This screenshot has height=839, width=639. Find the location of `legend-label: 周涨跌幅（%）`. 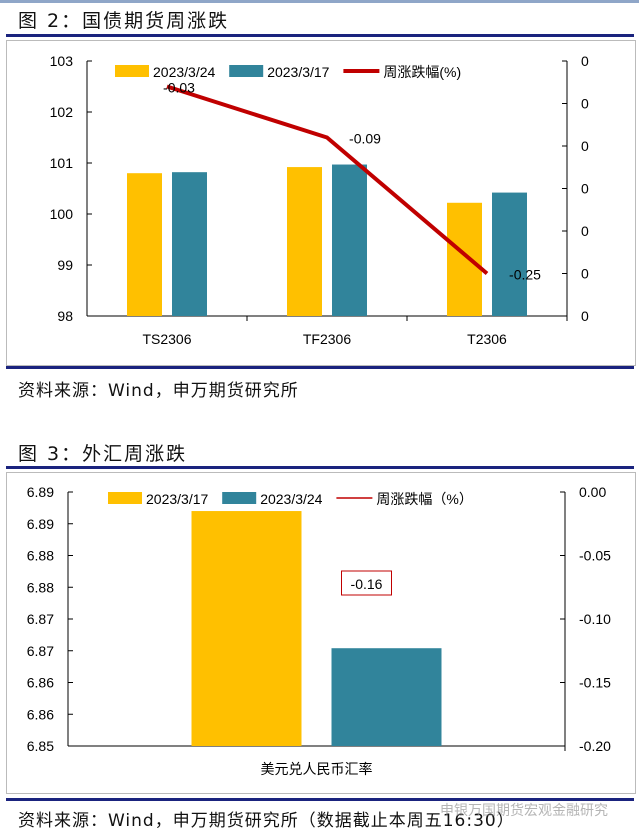

legend-label: 周涨跌幅（%） is located at coordinates (424, 499).